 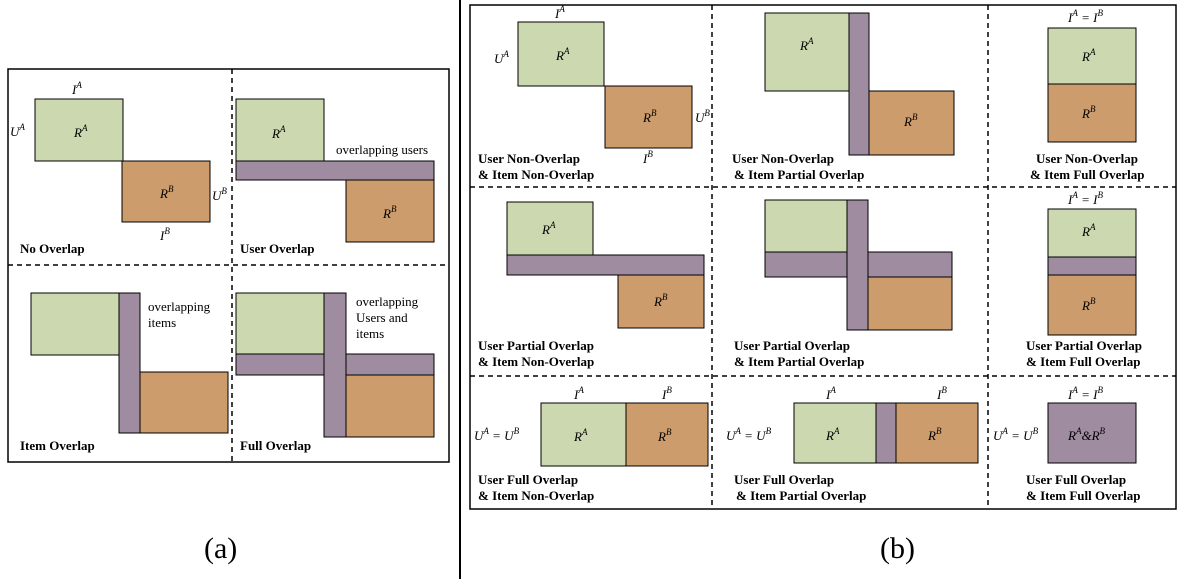 What do you see at coordinates (57, 445) in the screenshot?
I see `item-overlap-caption: Item Overlap` at bounding box center [57, 445].